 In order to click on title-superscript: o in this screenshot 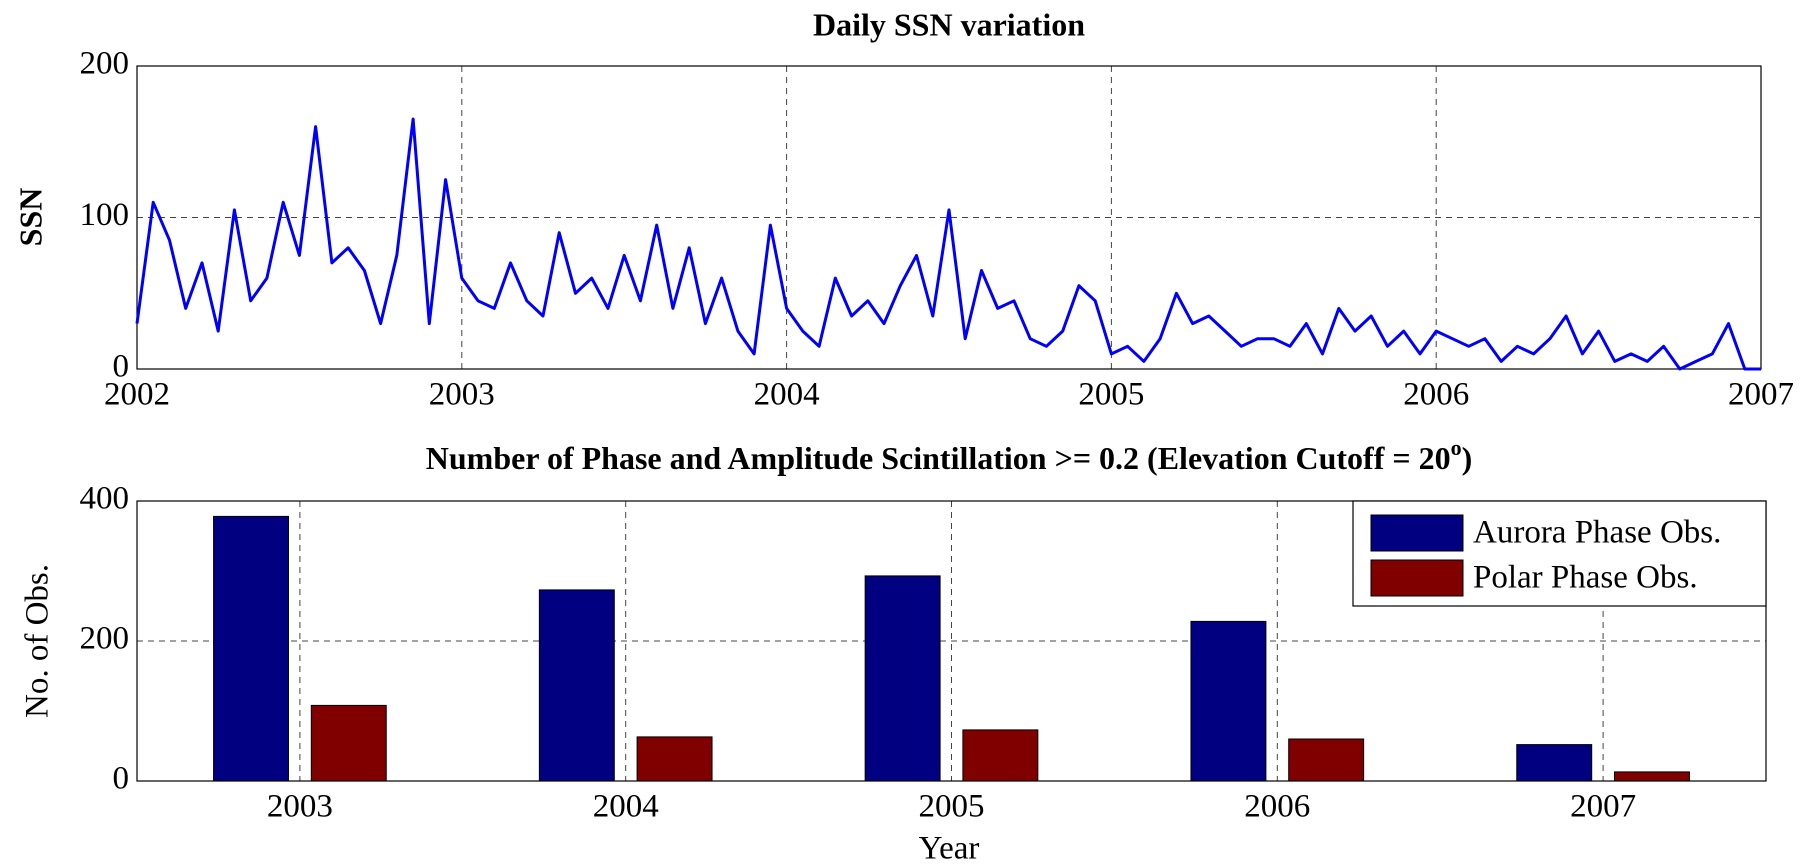, I will do `click(1456, 447)`.